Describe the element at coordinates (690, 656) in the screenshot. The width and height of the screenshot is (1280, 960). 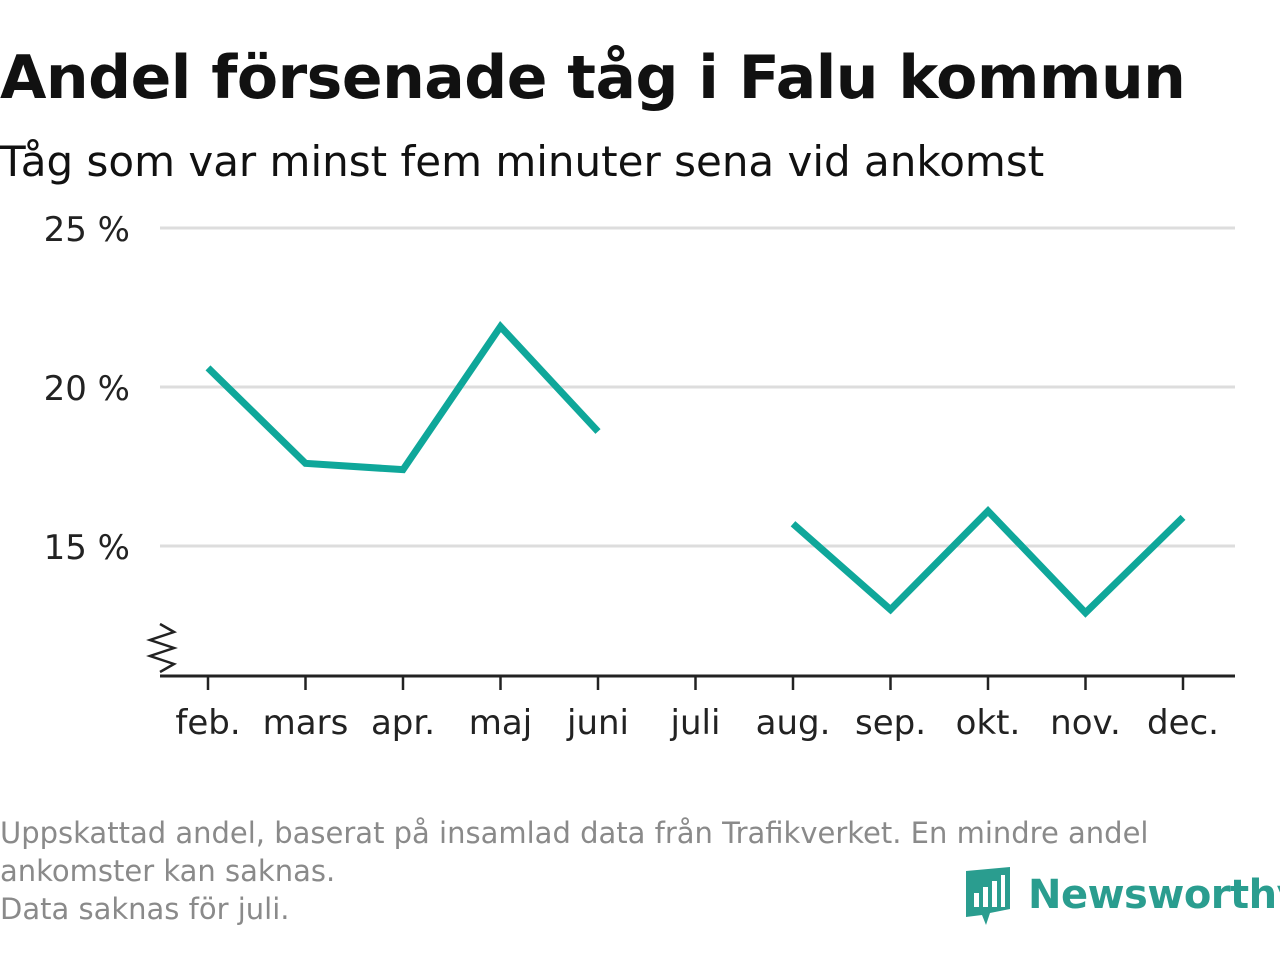
I see `x-axis` at that location.